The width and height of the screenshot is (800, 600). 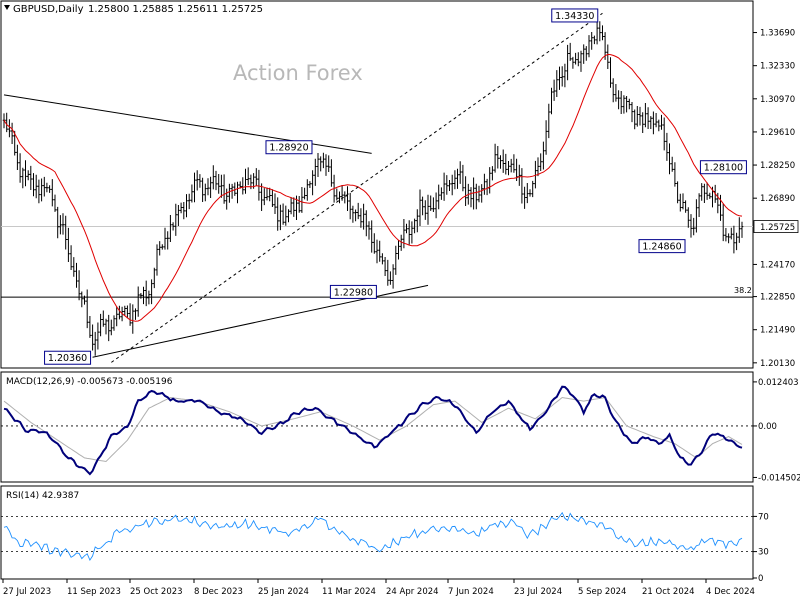 What do you see at coordinates (777, 331) in the screenshot?
I see `price-tick-label: 1.21490` at bounding box center [777, 331].